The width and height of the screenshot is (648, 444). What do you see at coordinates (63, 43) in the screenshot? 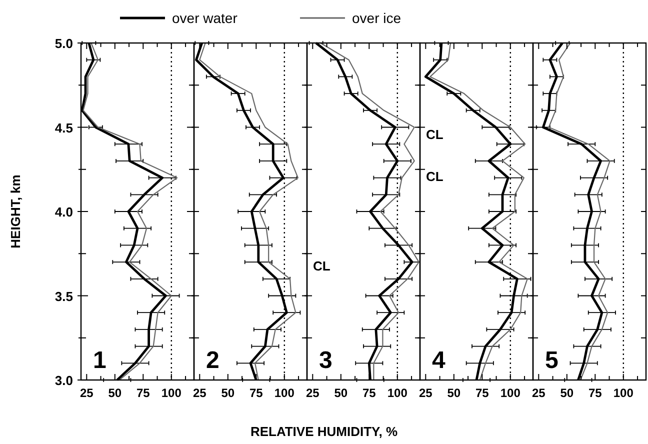
I see `y-tick-label: 5.0` at bounding box center [63, 43].